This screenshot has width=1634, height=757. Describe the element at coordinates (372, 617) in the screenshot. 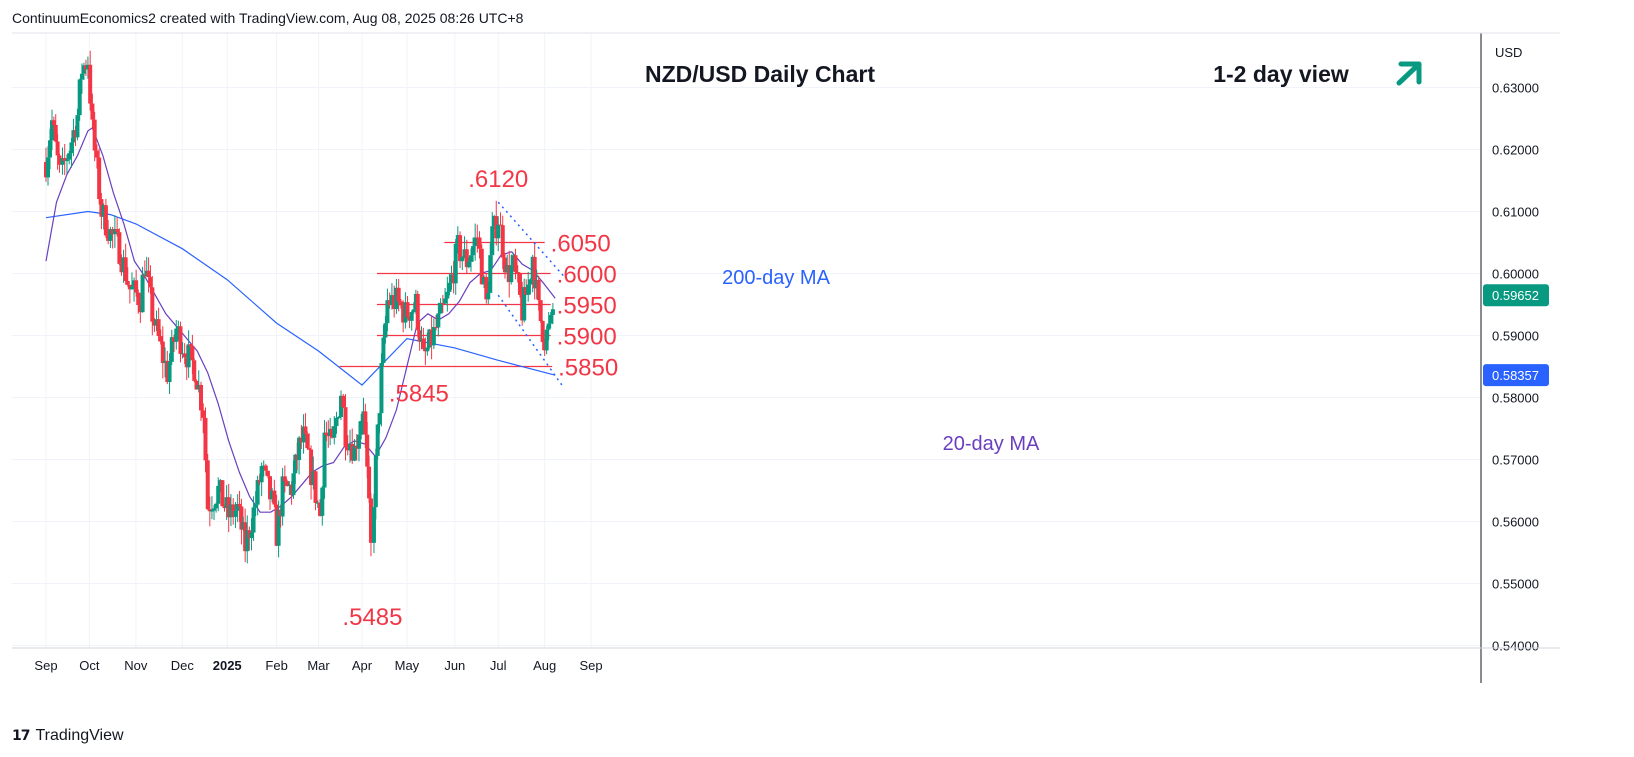

I see `point-label: .5485` at that location.